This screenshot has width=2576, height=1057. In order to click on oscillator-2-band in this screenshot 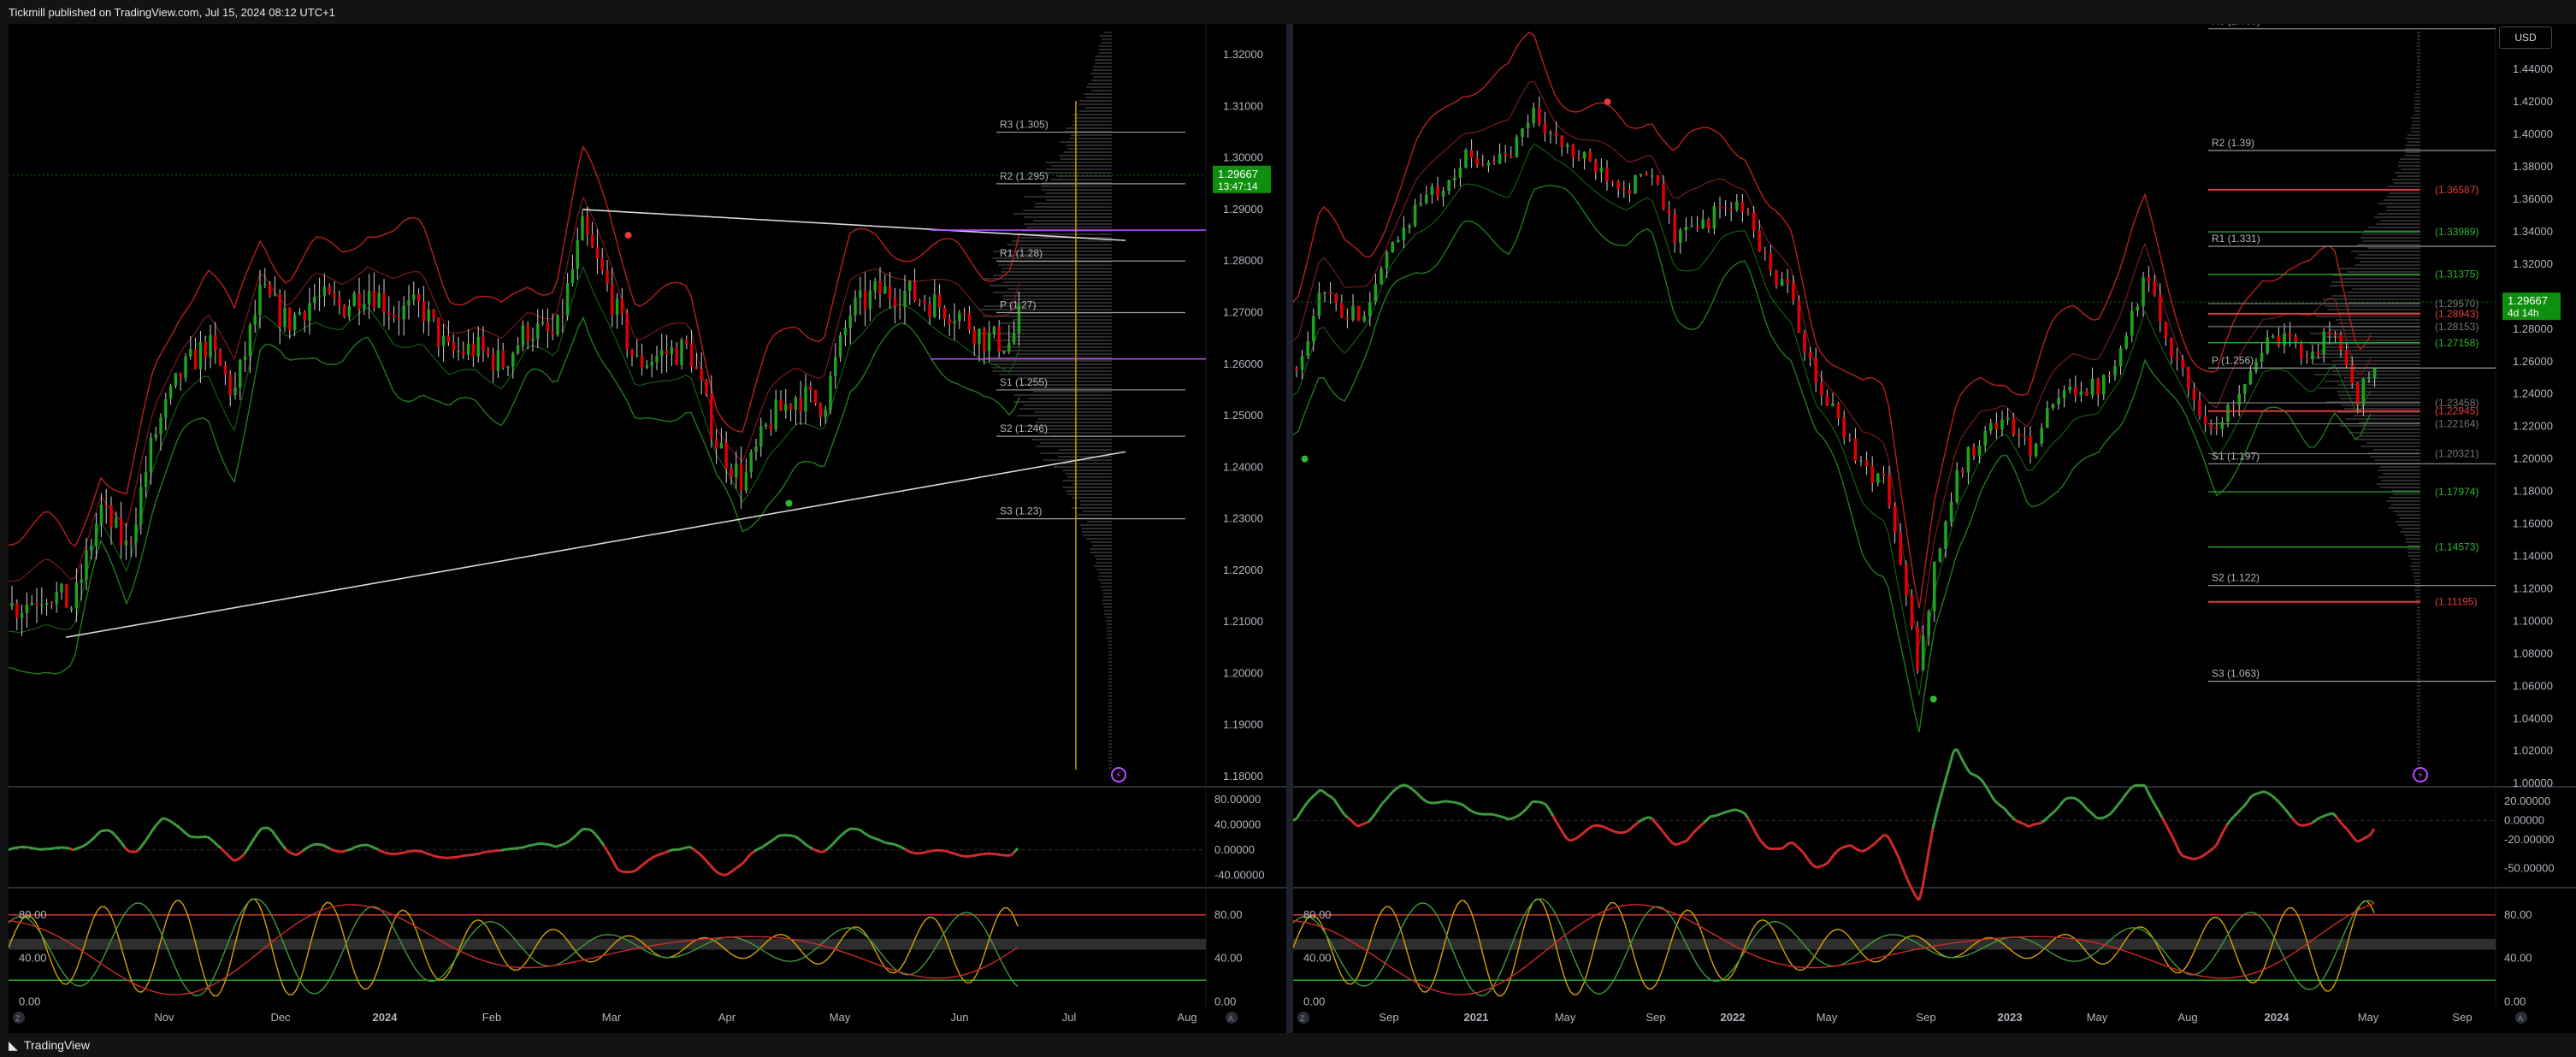, I will do `click(607, 944)`.